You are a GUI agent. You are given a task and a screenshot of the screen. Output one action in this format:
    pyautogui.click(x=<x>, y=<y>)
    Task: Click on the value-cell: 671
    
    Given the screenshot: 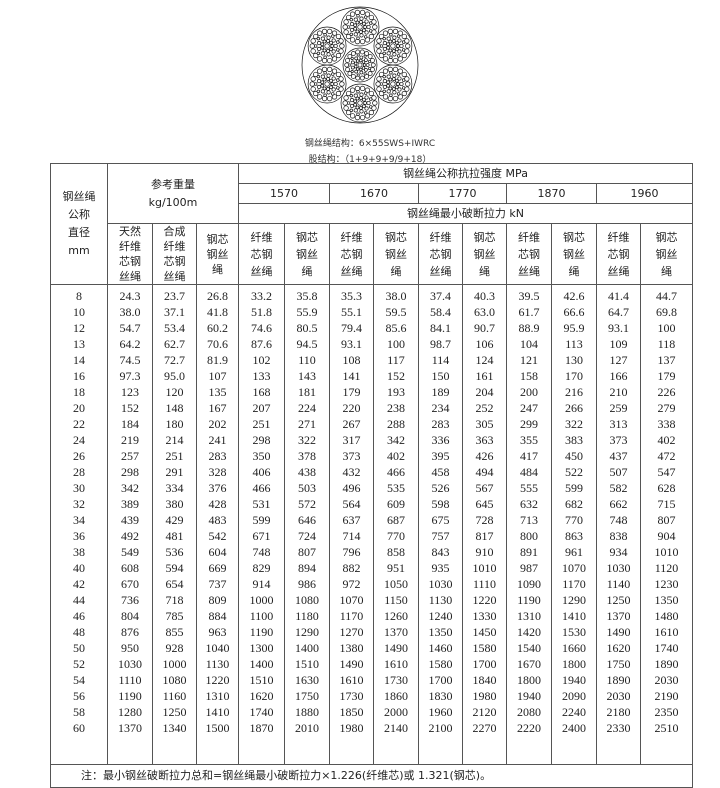 What is the action you would take?
    pyautogui.click(x=261, y=536)
    